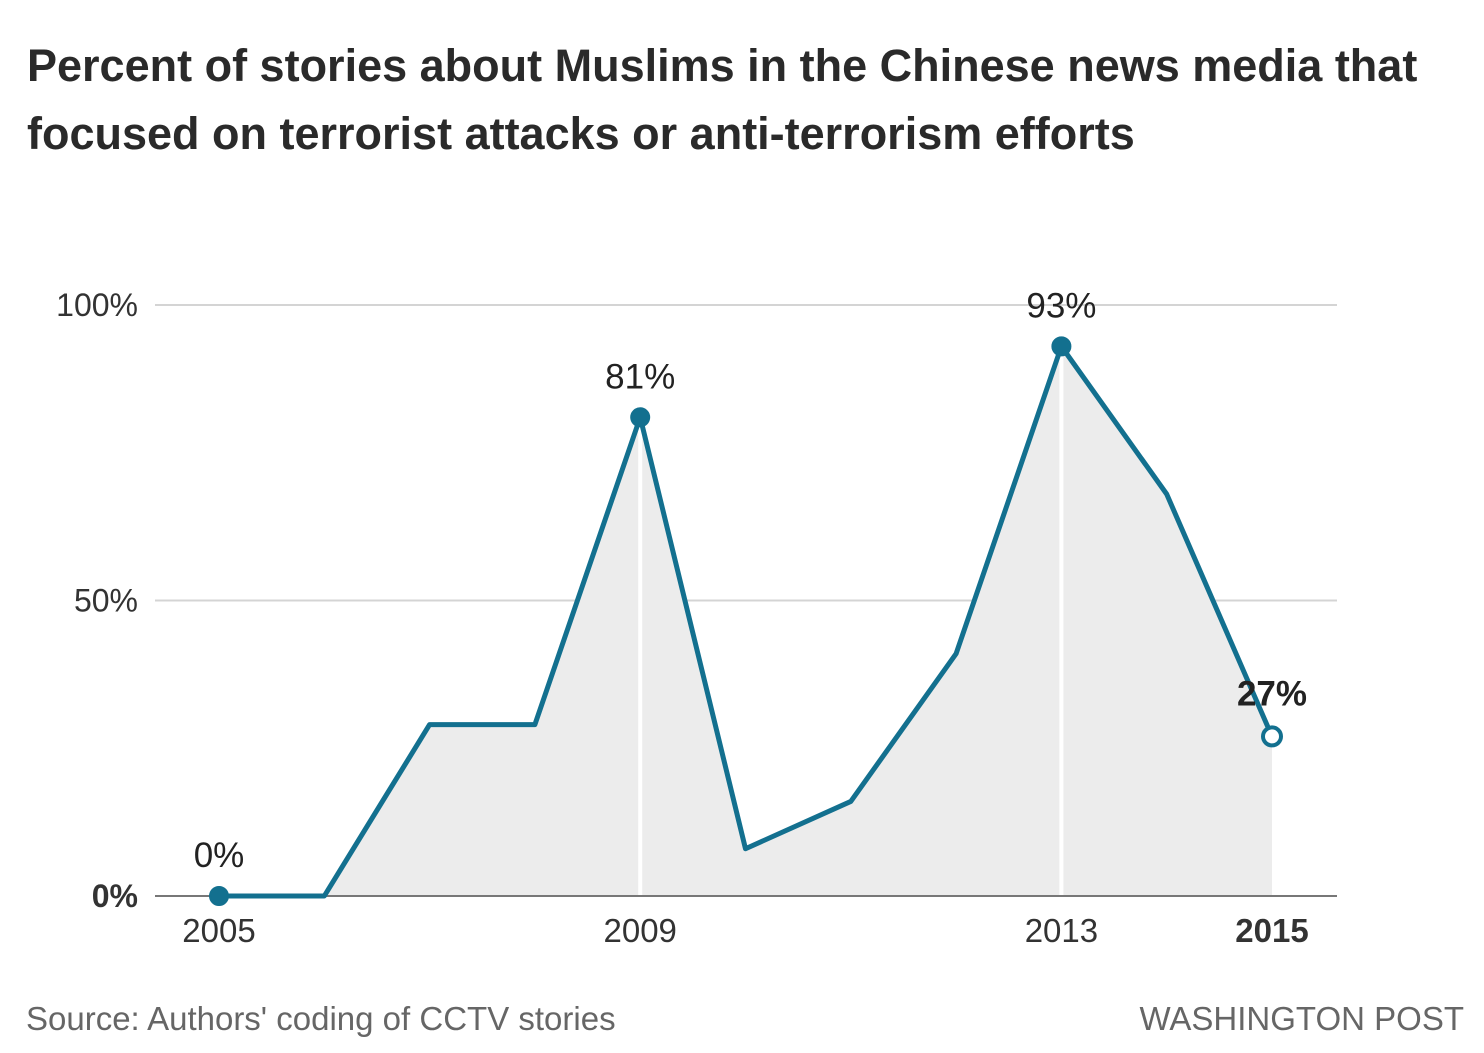 This screenshot has width=1484, height=1053. What do you see at coordinates (1271, 930) in the screenshot?
I see `x-tick-label: 2015` at bounding box center [1271, 930].